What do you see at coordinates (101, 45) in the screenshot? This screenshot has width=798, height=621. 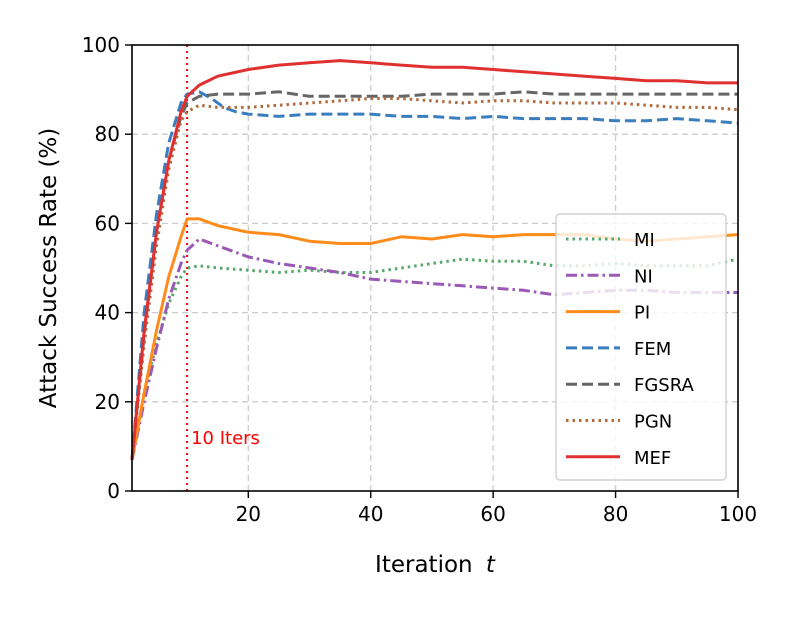 I see `y-tick-label: 100` at bounding box center [101, 45].